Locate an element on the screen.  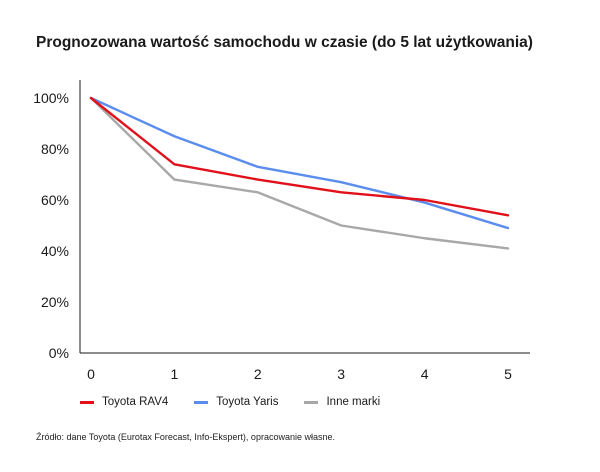
y-tick-label: 0% is located at coordinates (59, 353).